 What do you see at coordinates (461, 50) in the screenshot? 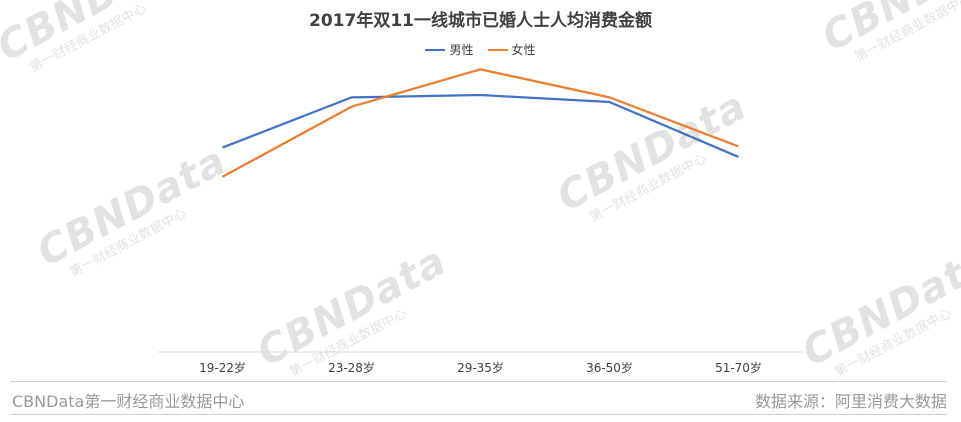
I see `legend-label: 男性` at bounding box center [461, 50].